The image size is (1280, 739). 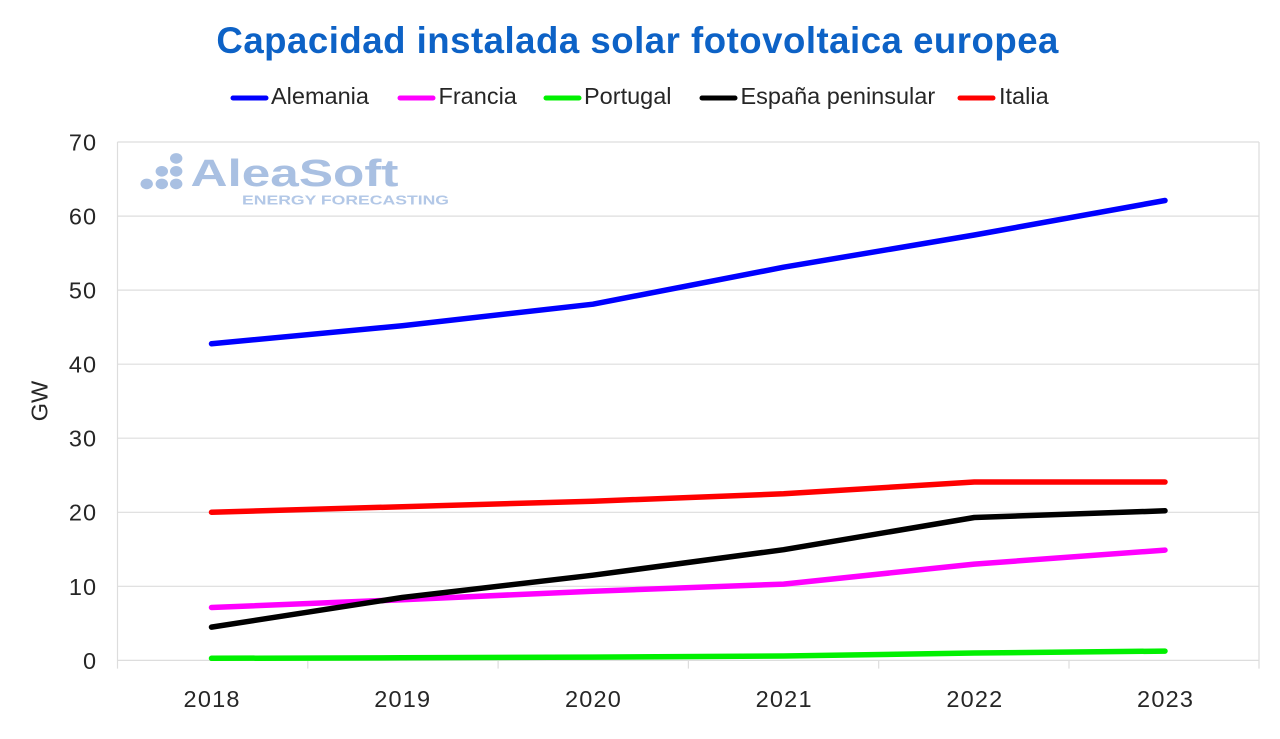 What do you see at coordinates (295, 173) in the screenshot?
I see `svg-text: AleaSoft` at bounding box center [295, 173].